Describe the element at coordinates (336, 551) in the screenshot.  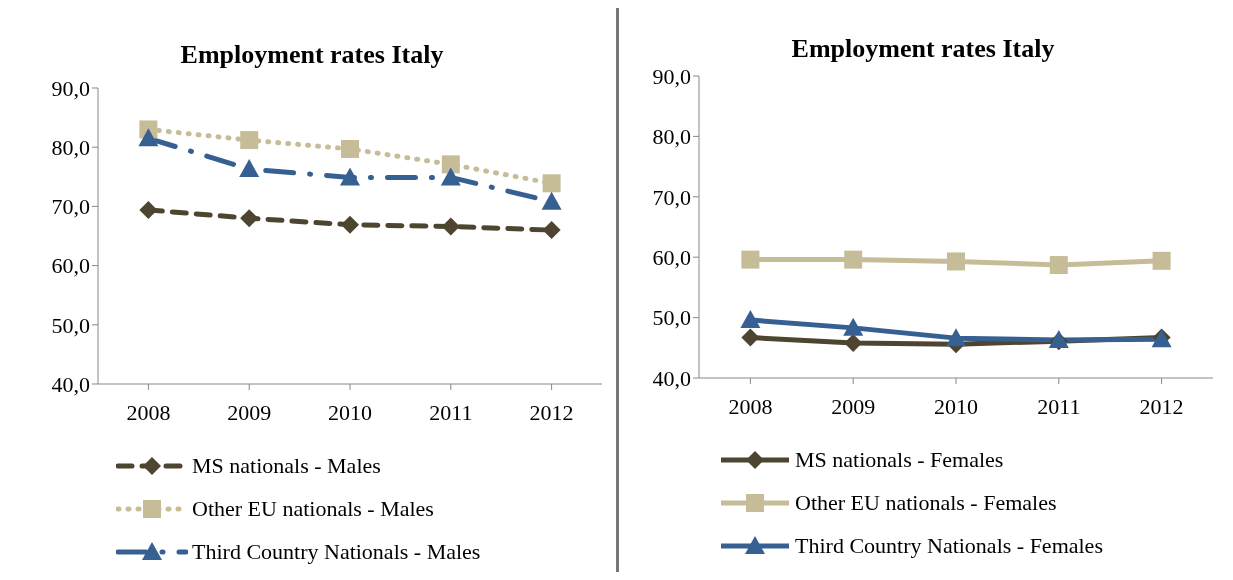
I see `legend-label: Third Country Nationals - Males` at that location.